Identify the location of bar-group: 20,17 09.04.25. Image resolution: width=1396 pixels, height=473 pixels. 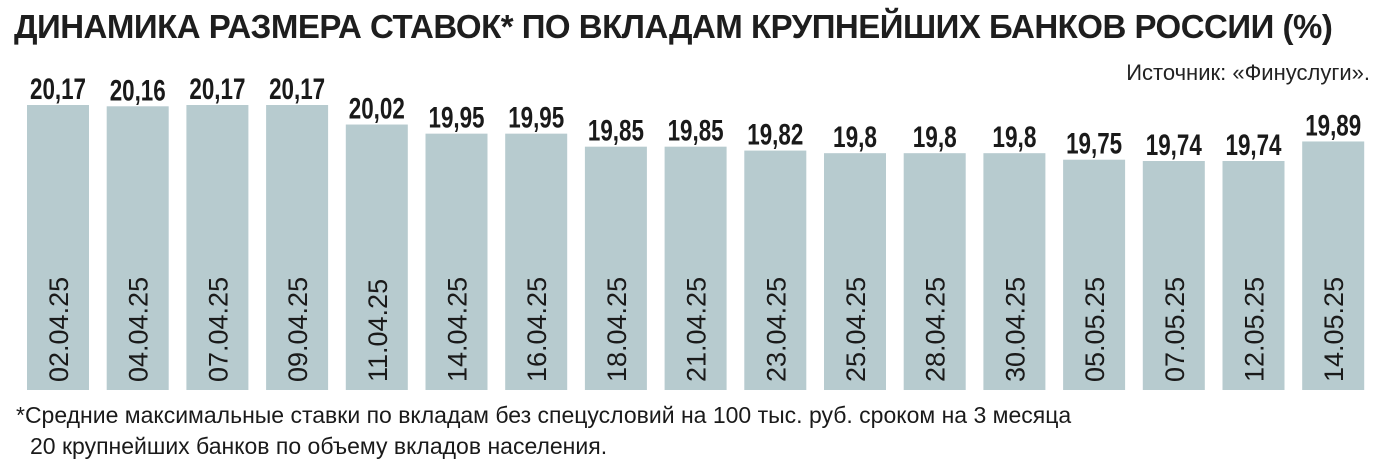
(297, 231).